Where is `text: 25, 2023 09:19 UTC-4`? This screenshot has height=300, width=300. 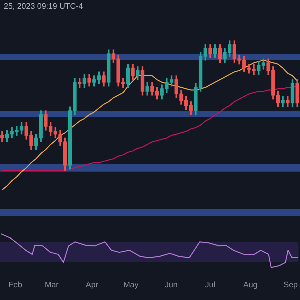
text: 25, 2023 09:19 UTC-4 is located at coordinates (44, 6).